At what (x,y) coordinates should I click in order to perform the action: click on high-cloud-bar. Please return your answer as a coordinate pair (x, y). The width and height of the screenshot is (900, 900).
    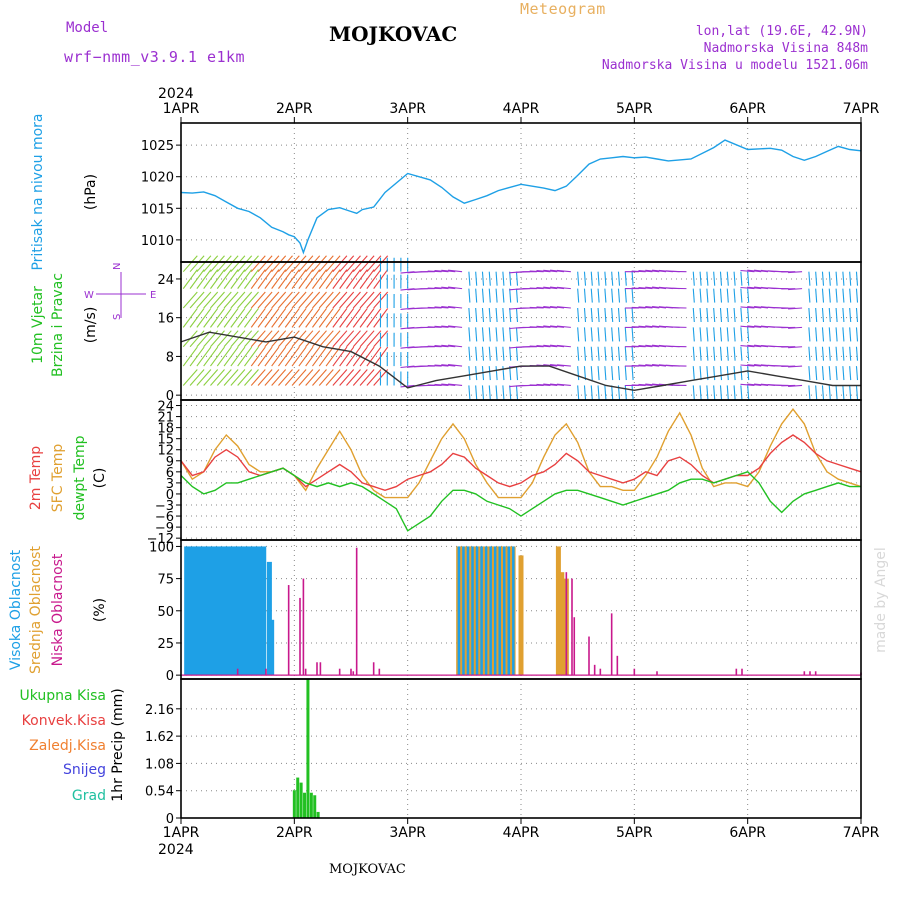
    Looking at the image, I should click on (209, 611).